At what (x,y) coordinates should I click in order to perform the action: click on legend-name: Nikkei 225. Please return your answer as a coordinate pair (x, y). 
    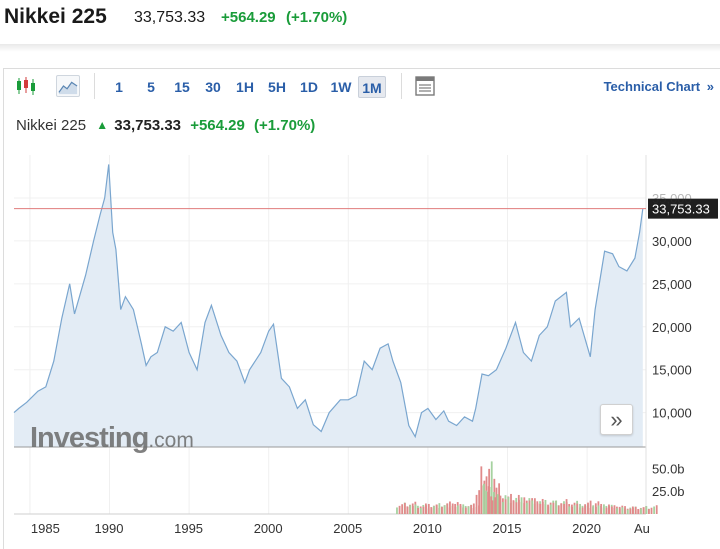
    Looking at the image, I should click on (51, 125).